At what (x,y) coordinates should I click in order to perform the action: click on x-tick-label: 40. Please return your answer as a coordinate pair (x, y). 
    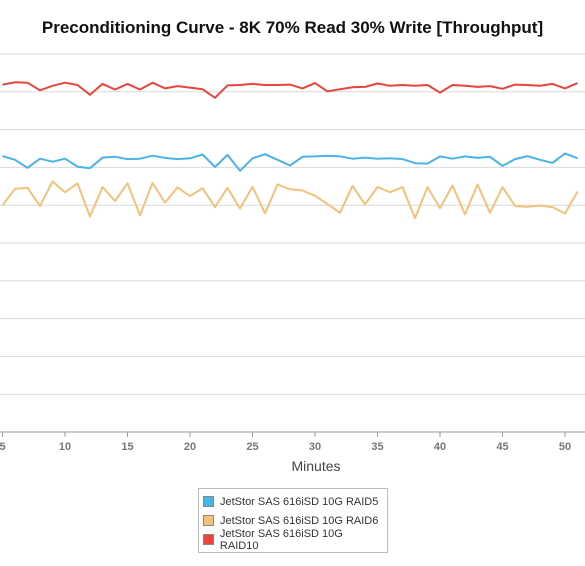
    Looking at the image, I should click on (440, 447).